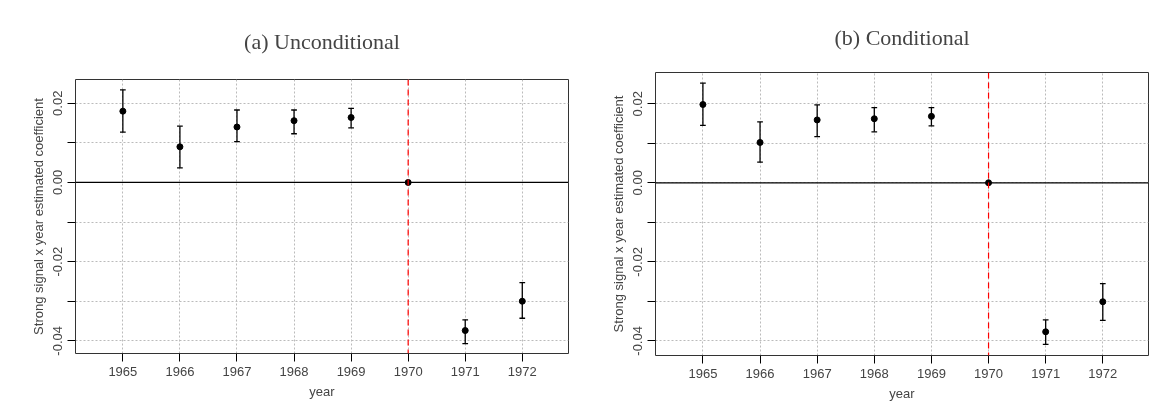 The width and height of the screenshot is (1167, 413). Describe the element at coordinates (902, 37) in the screenshot. I see `chart-title: (b) Conditional` at that location.